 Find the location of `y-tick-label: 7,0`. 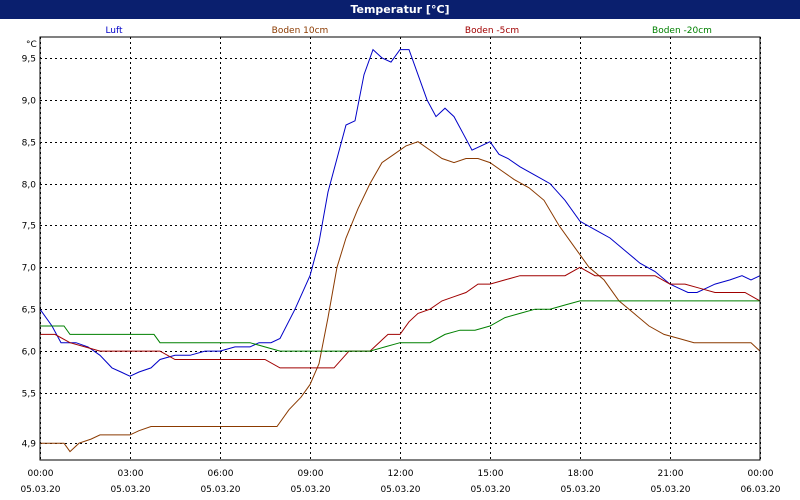

y-tick-label: 7,0 is located at coordinates (29, 269).